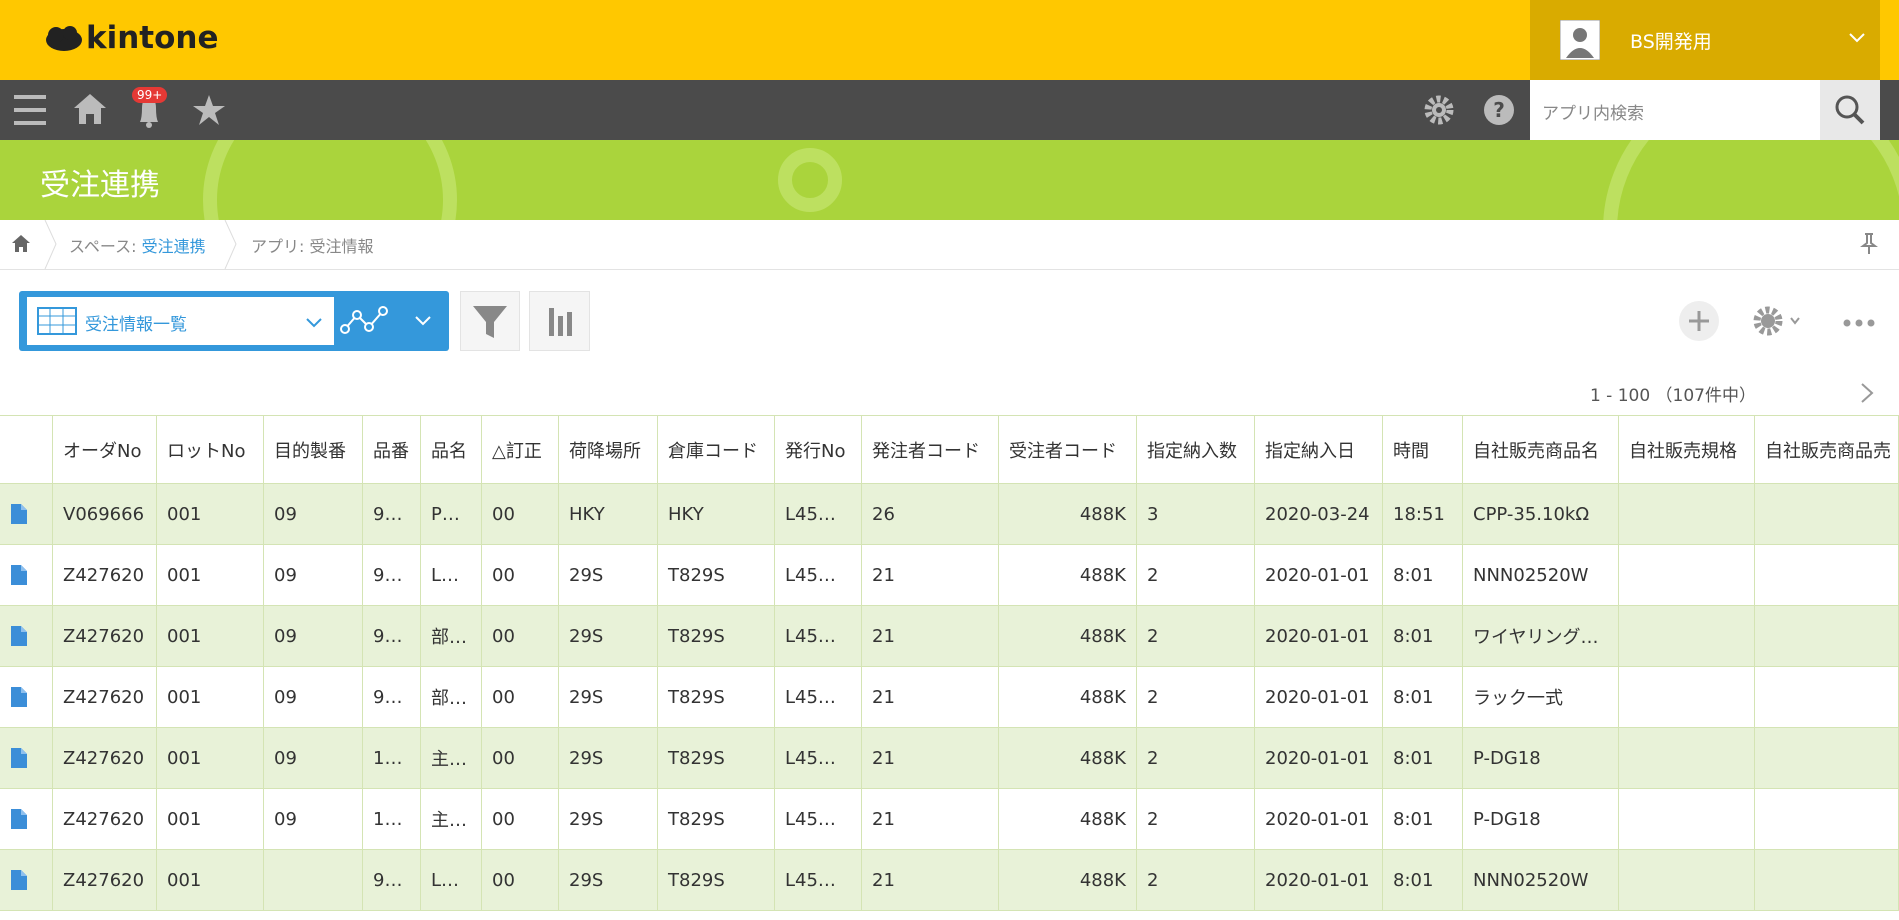 Image resolution: width=1899 pixels, height=920 pixels. What do you see at coordinates (313, 449) in the screenshot?
I see `column-header: 目的製番` at bounding box center [313, 449].